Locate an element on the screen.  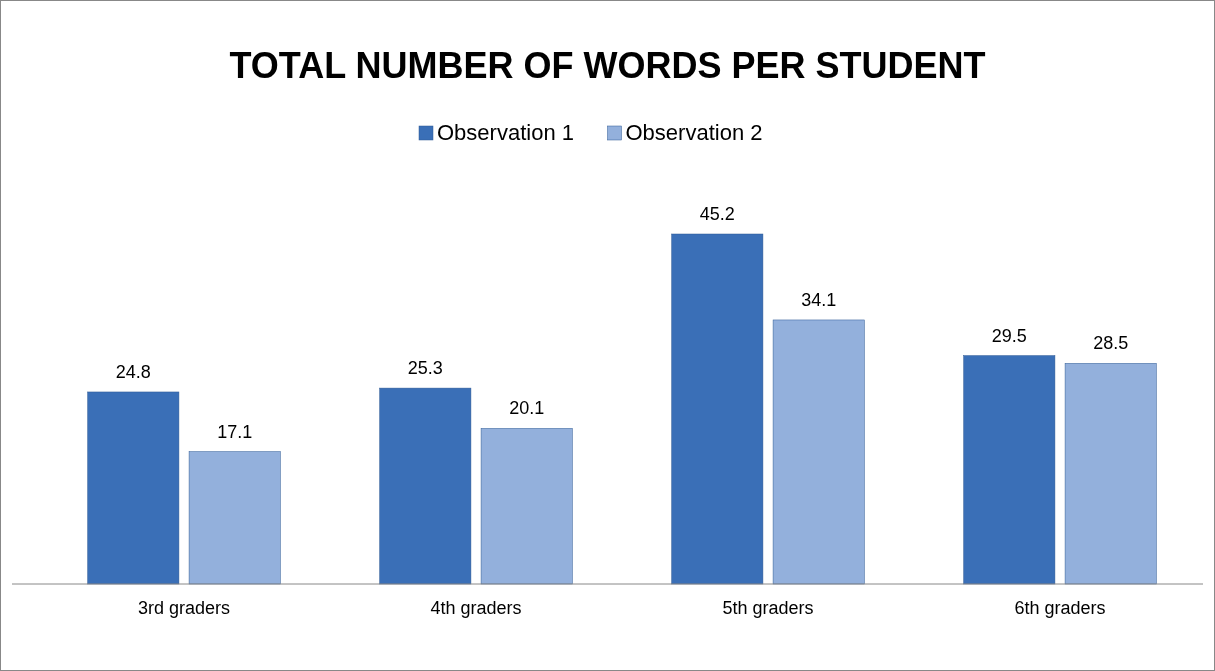
x-tick-label: 4th graders is located at coordinates (476, 608).